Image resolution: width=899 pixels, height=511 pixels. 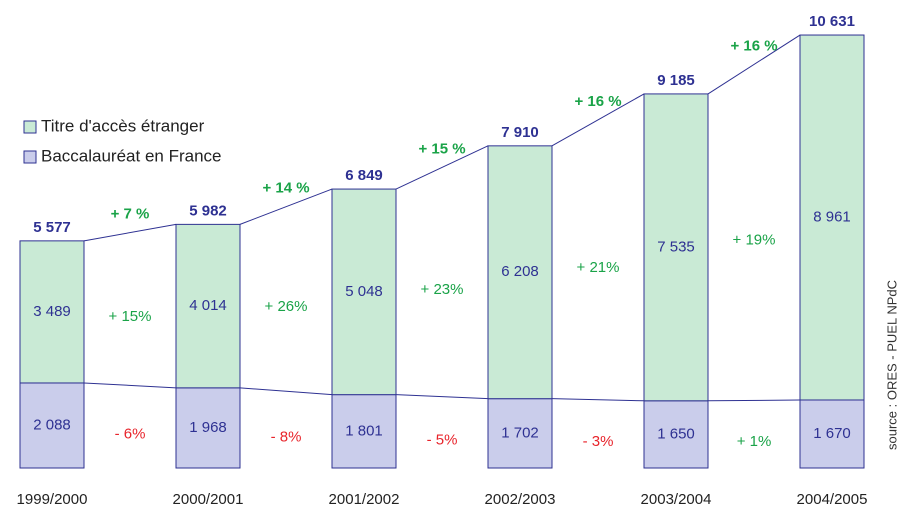 I want to click on total-label: 5 577, so click(x=52, y=227).